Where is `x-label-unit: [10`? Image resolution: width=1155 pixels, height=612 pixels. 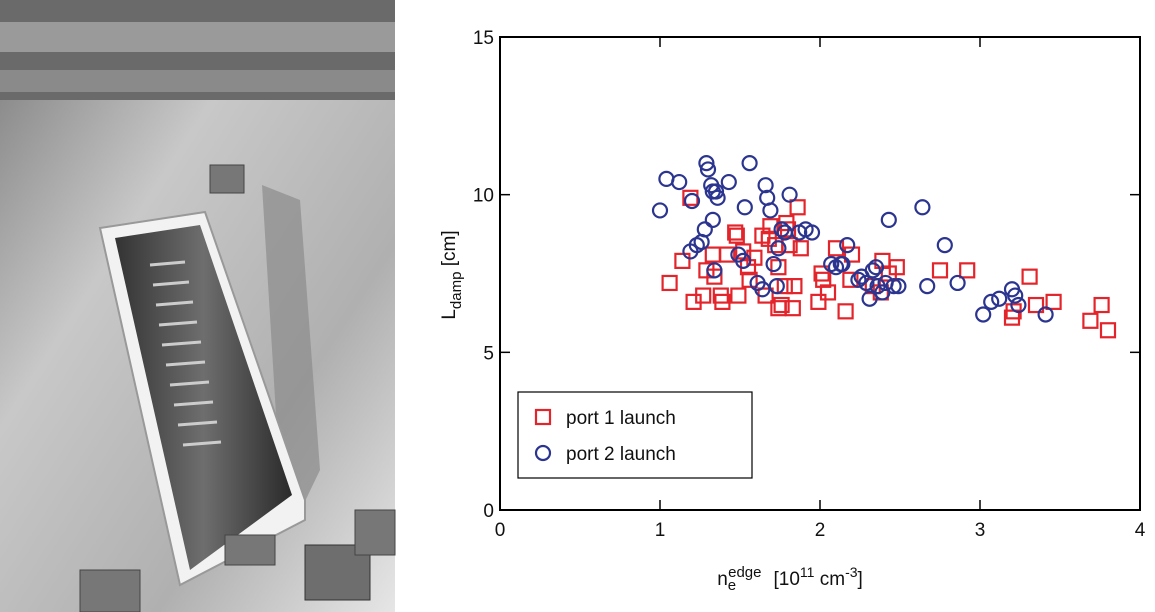 x-label-unit: [10 is located at coordinates (786, 579).